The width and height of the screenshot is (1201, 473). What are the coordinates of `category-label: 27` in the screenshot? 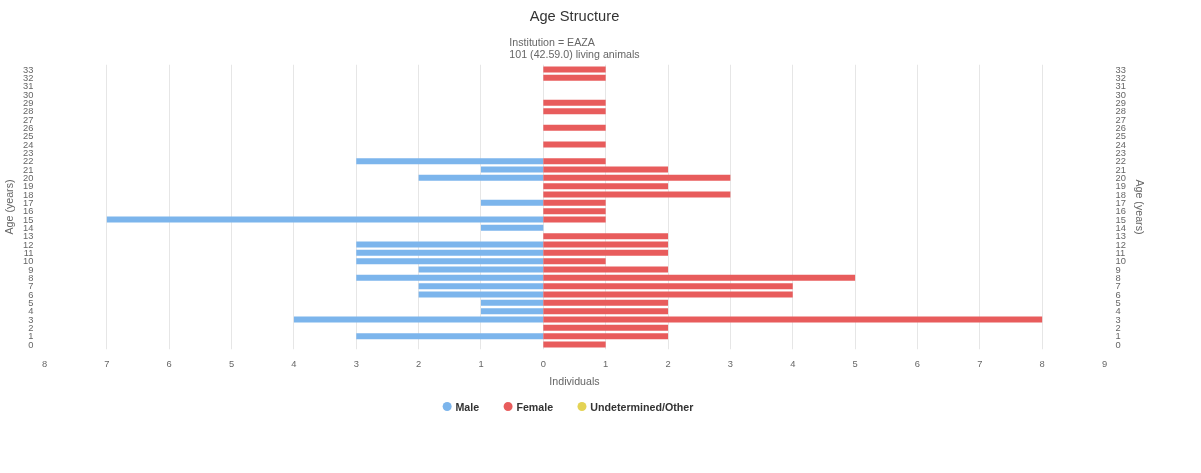 It's located at (1120, 119).